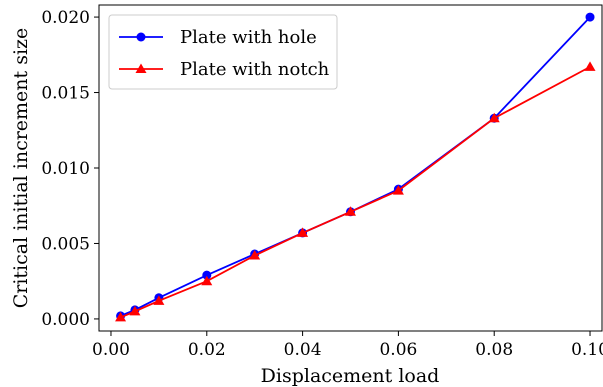  Describe the element at coordinates (111, 350) in the screenshot. I see `x-tick-label: 0.00` at that location.